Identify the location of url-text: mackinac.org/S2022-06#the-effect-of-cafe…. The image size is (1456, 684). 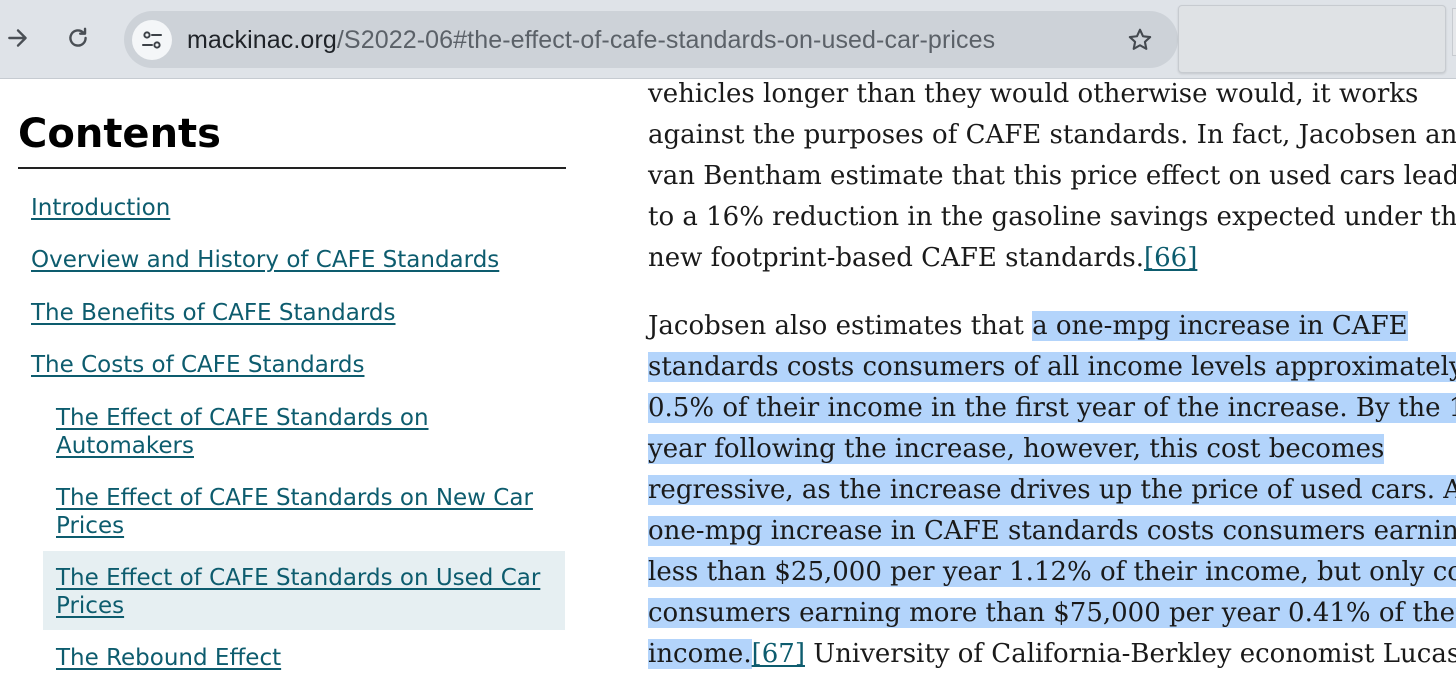
(591, 40).